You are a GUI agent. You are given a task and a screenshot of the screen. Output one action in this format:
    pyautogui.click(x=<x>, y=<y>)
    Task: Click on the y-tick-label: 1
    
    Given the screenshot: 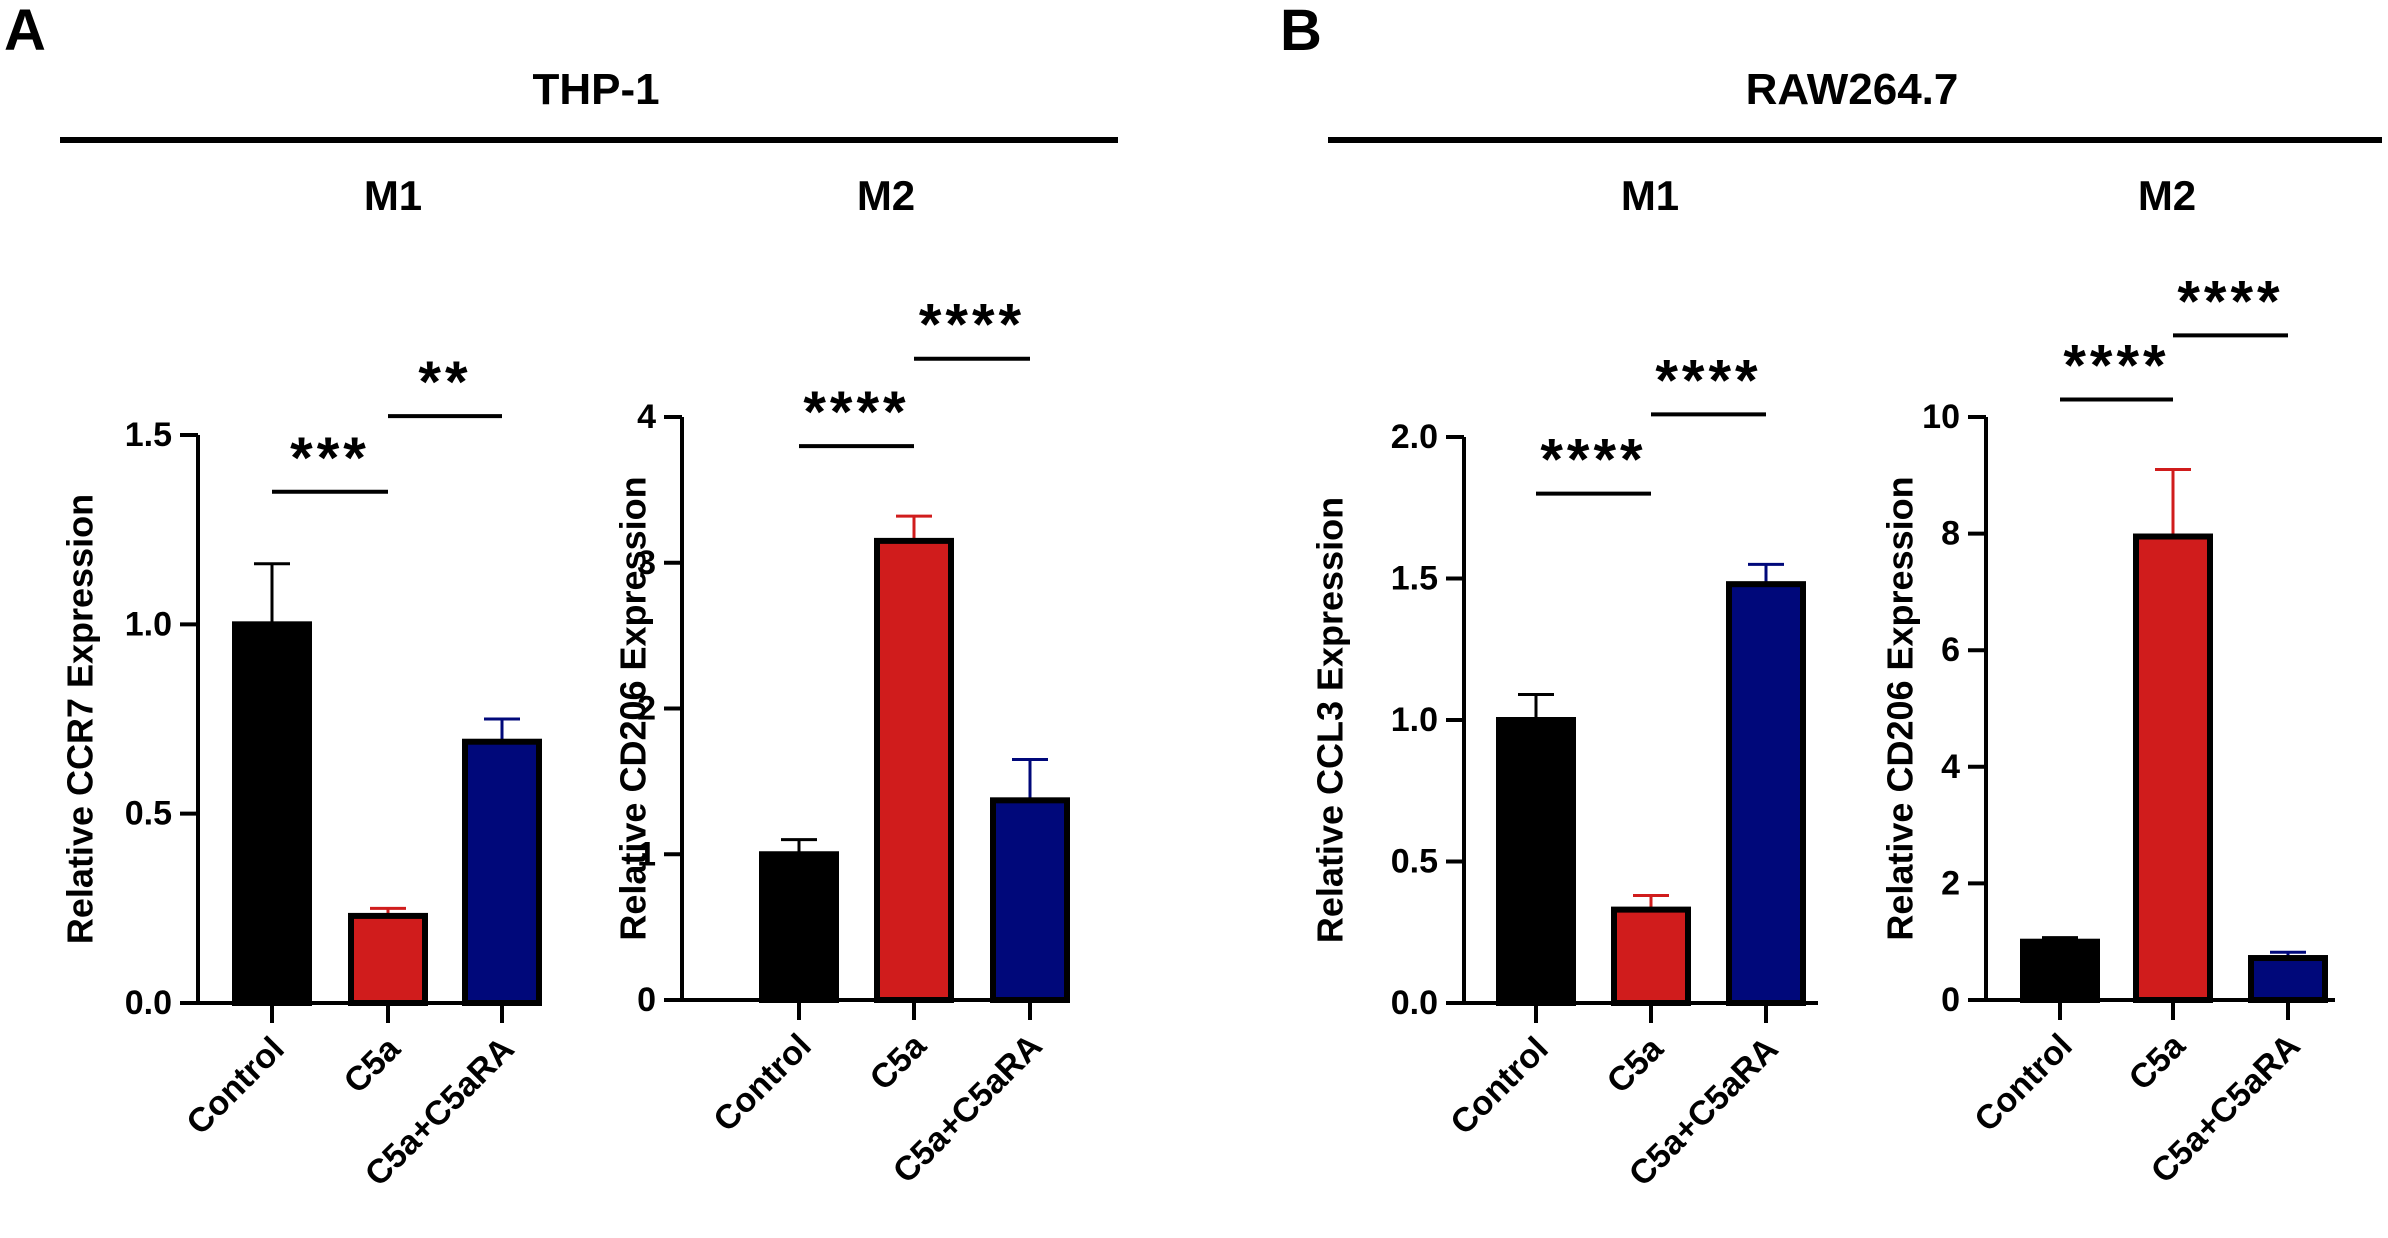 What is the action you would take?
    pyautogui.click(x=646, y=854)
    